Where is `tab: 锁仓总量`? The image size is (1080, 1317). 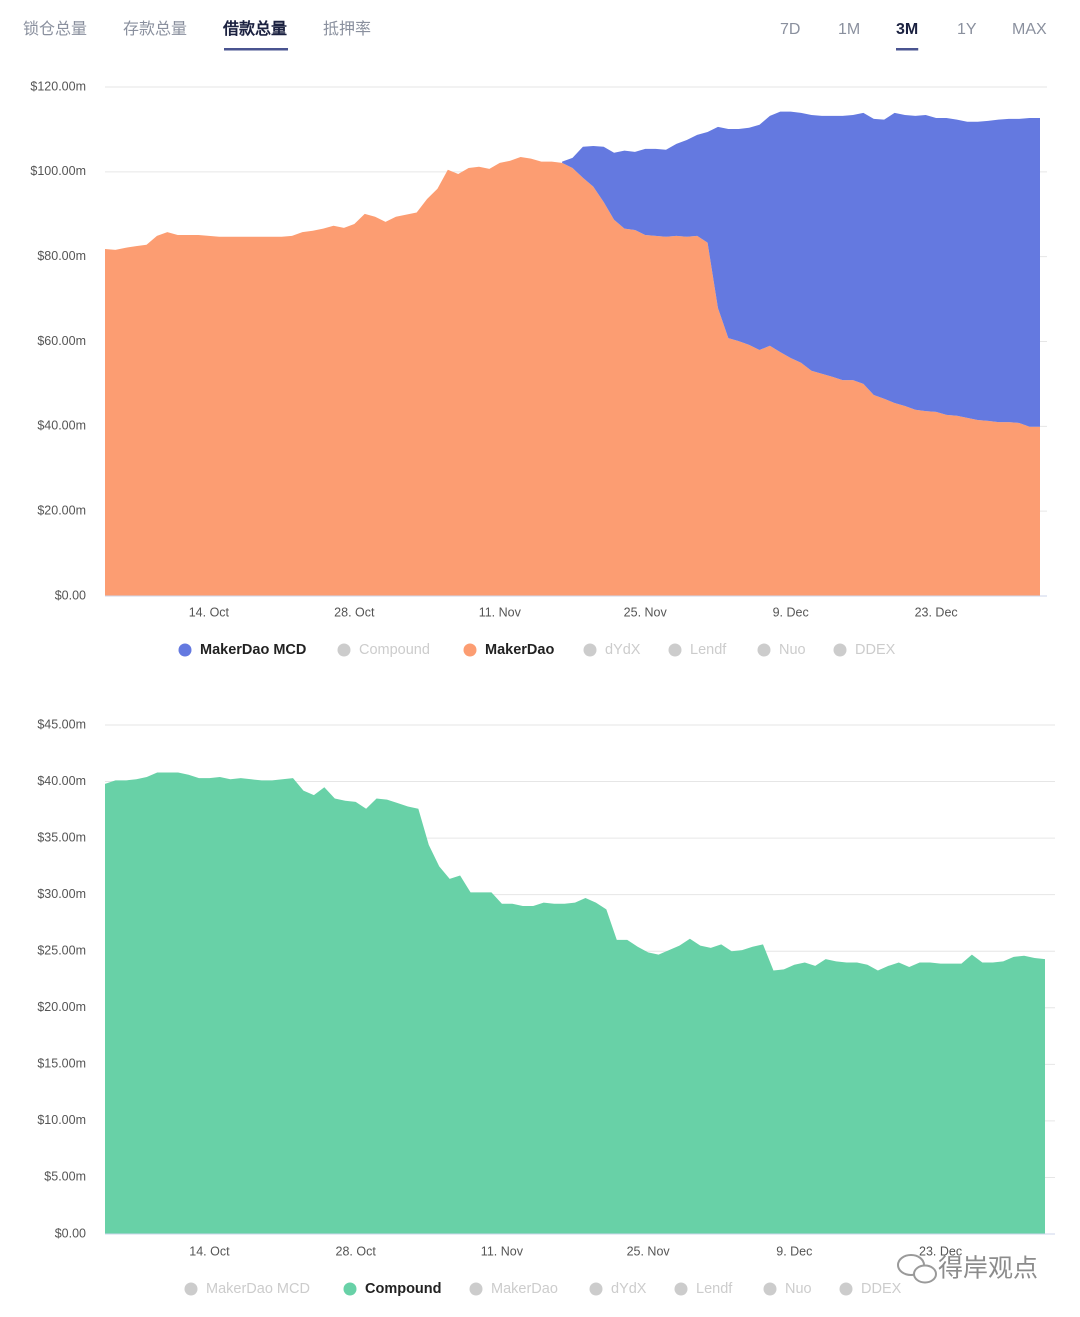 tab: 锁仓总量 is located at coordinates (55, 29).